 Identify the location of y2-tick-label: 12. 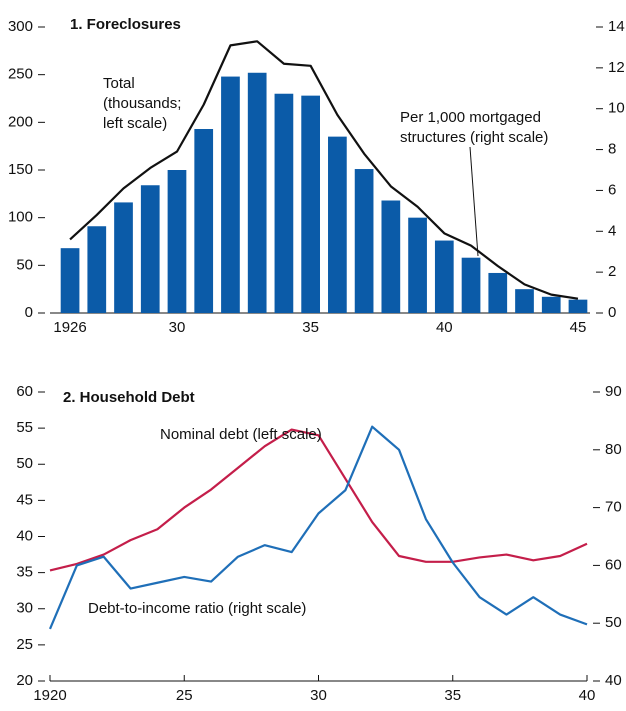
(616, 67).